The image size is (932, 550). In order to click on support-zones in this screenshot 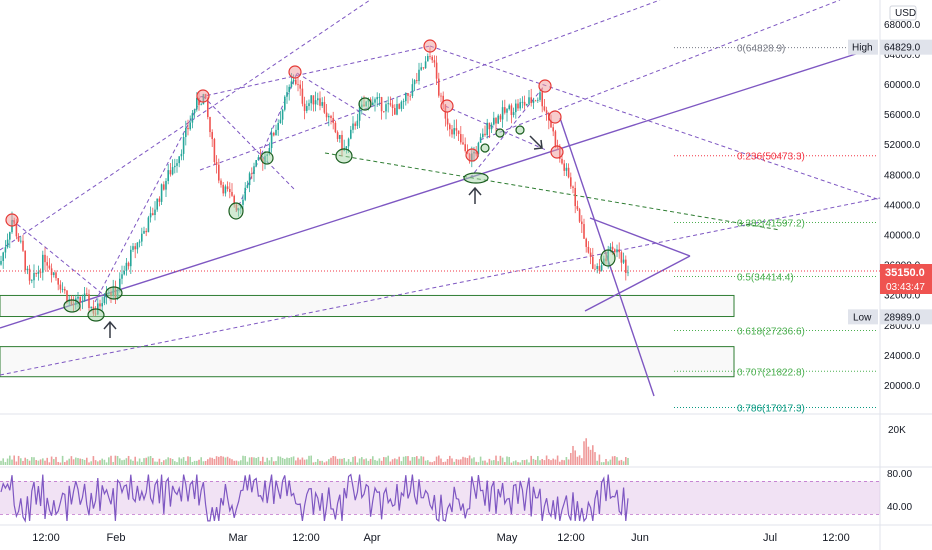, I will do `click(367, 336)`.